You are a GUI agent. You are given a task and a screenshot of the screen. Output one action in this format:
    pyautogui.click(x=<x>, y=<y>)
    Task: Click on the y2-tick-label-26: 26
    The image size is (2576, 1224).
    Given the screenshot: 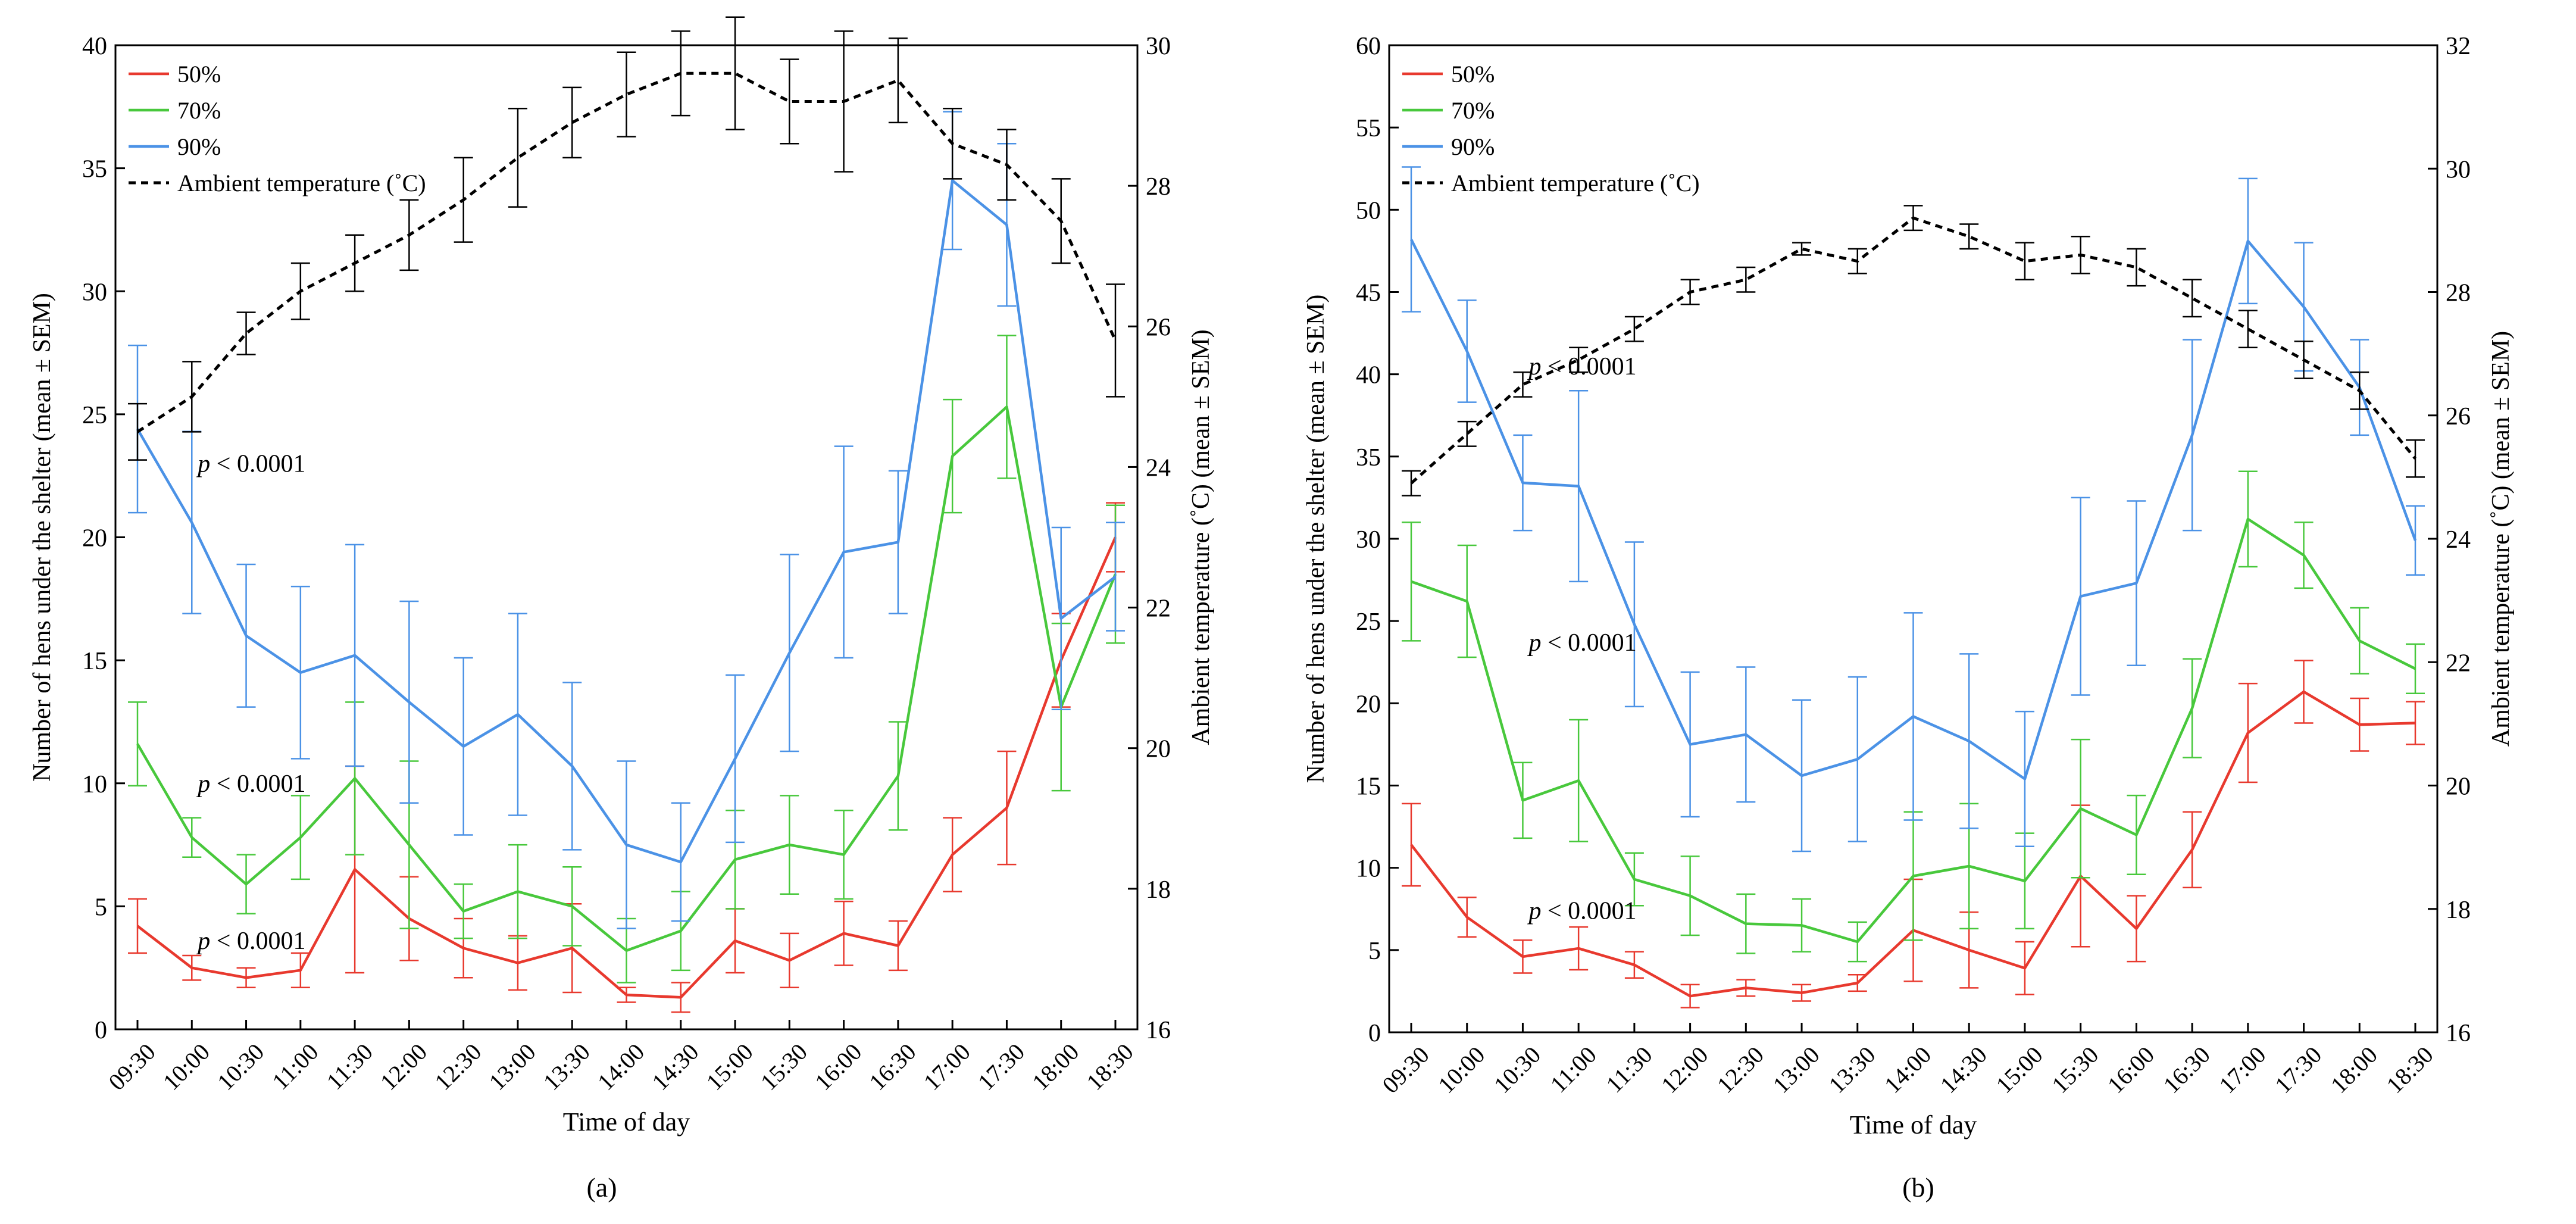 What is the action you would take?
    pyautogui.click(x=1158, y=327)
    